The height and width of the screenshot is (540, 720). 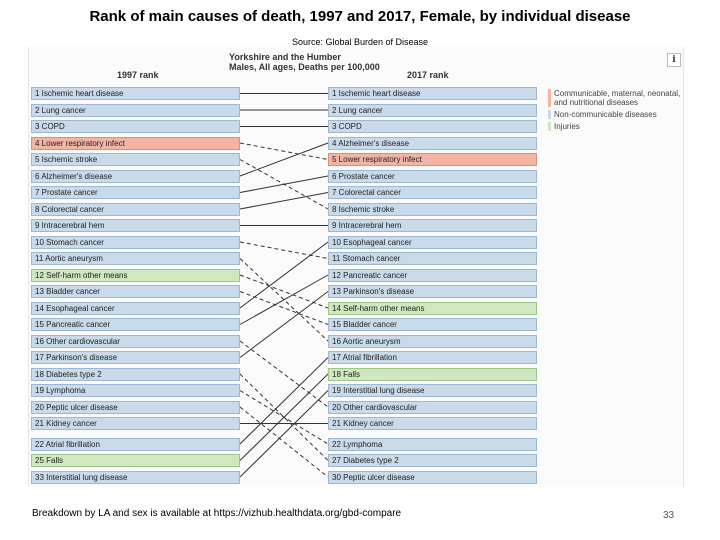 I want to click on right-rank-row: 14 Self-harm other means, so click(x=432, y=308).